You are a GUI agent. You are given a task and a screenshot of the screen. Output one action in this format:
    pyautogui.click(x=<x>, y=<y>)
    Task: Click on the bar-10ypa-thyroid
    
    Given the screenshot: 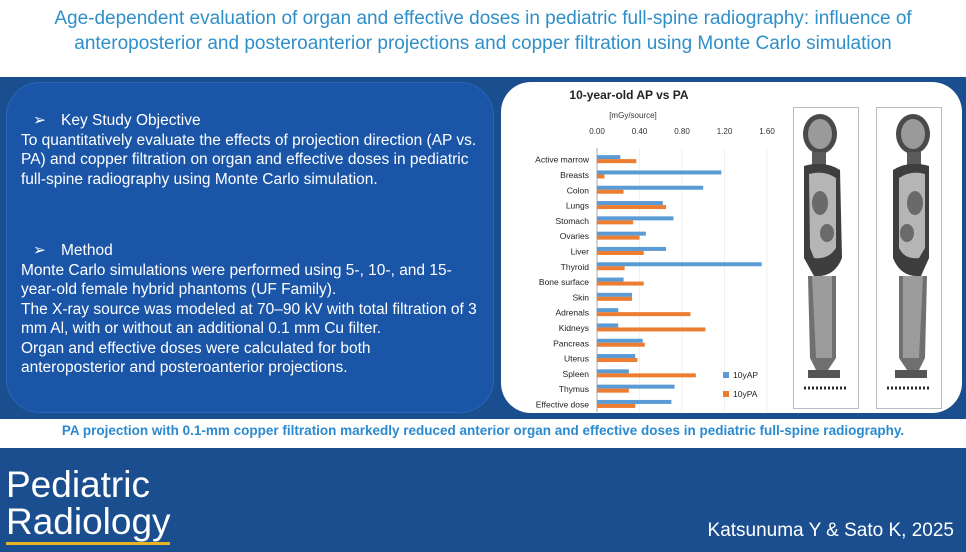 What is the action you would take?
    pyautogui.click(x=611, y=268)
    